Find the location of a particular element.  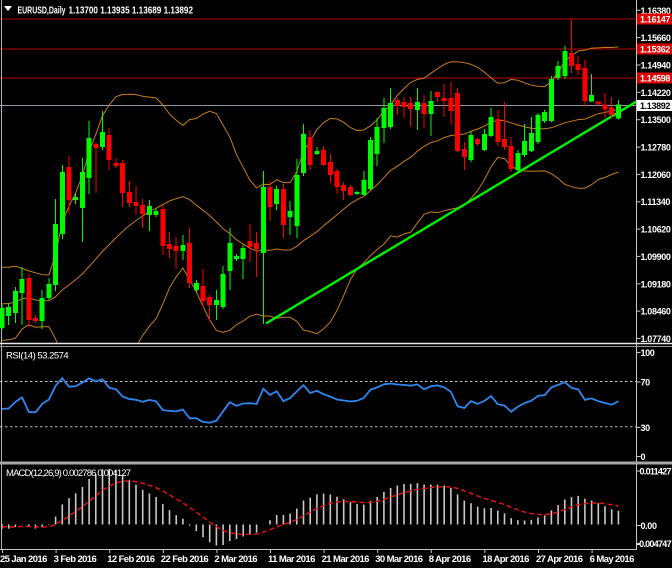

svg-text: 2 Mar 2016 is located at coordinates (235, 559).